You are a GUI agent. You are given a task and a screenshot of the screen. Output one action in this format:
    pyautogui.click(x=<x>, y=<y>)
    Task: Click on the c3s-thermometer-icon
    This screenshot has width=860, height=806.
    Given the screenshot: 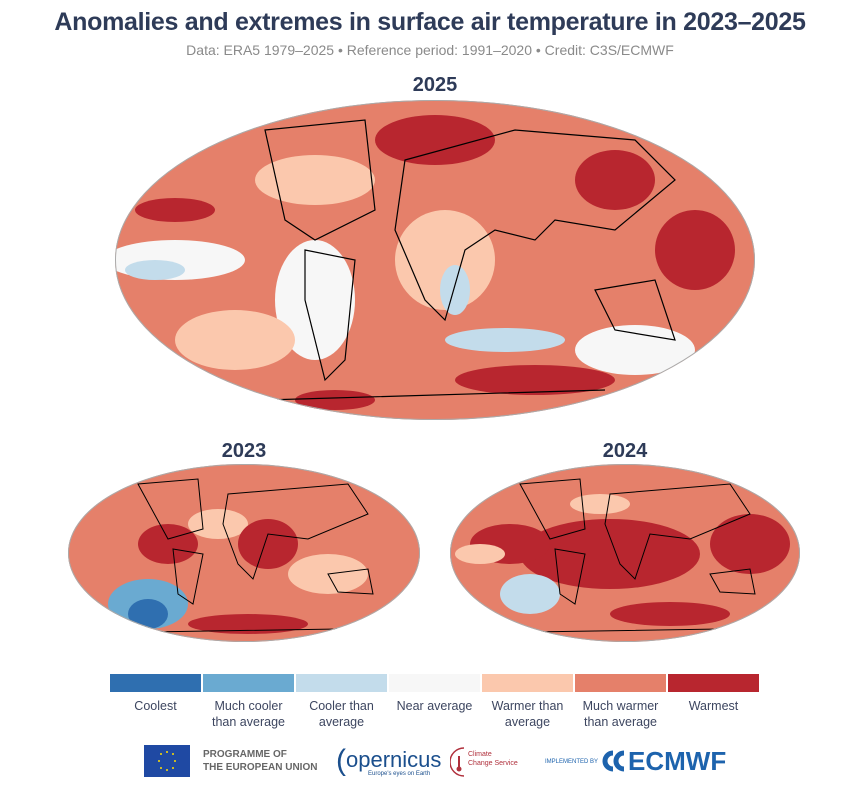 What is the action you would take?
    pyautogui.click(x=457, y=762)
    